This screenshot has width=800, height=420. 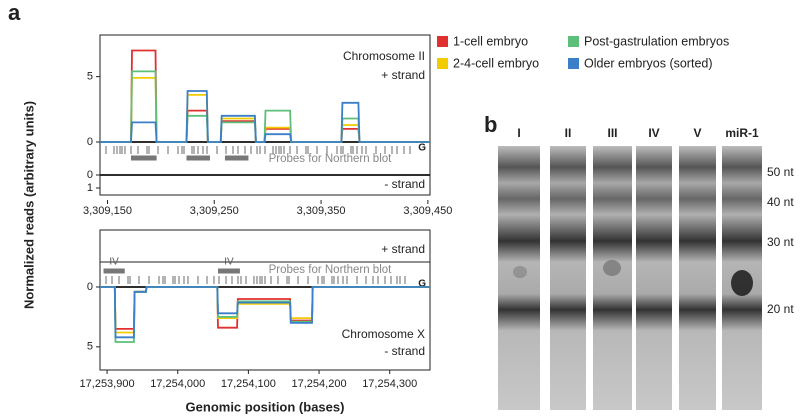 What do you see at coordinates (648, 63) in the screenshot?
I see `legend-label: Older embryos (sorted)` at bounding box center [648, 63].